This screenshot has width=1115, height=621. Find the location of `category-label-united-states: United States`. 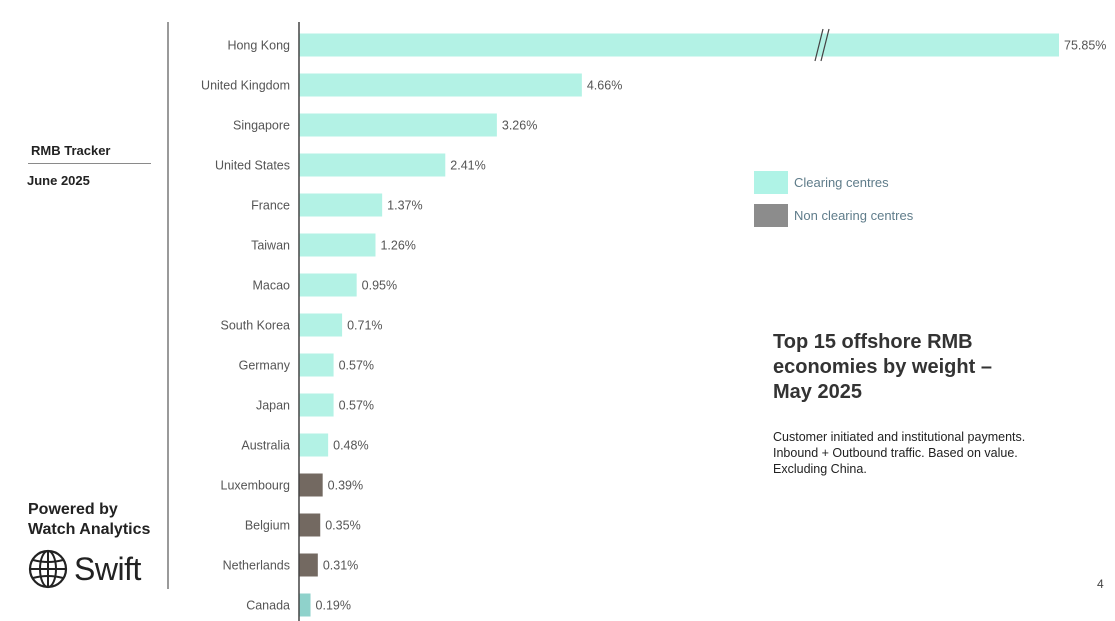

category-label-united-states: United States is located at coordinates (252, 166).